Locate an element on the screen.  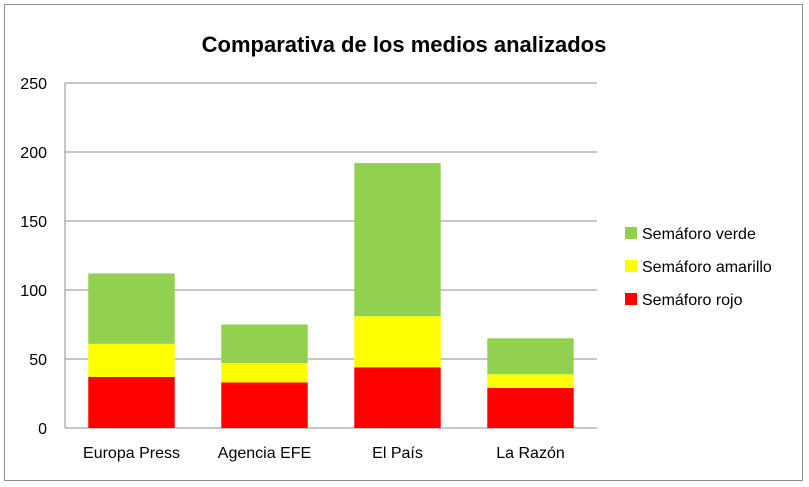
y-tick-label: 50 is located at coordinates (38, 360).